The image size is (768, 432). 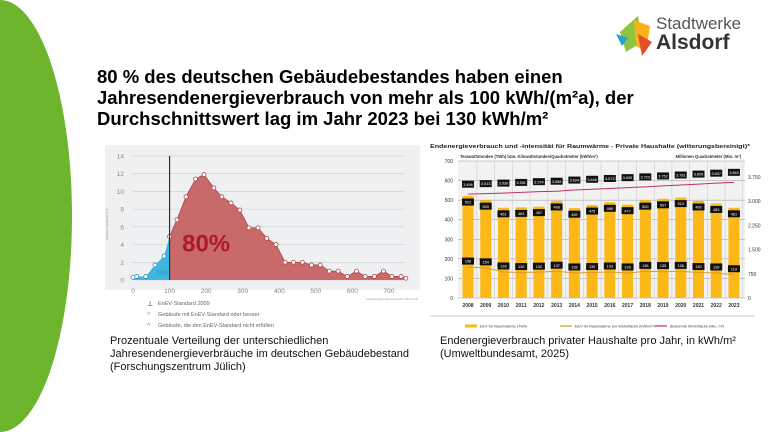 What do you see at coordinates (592, 306) in the screenshot?
I see `x-tick-label: 2015` at bounding box center [592, 306].